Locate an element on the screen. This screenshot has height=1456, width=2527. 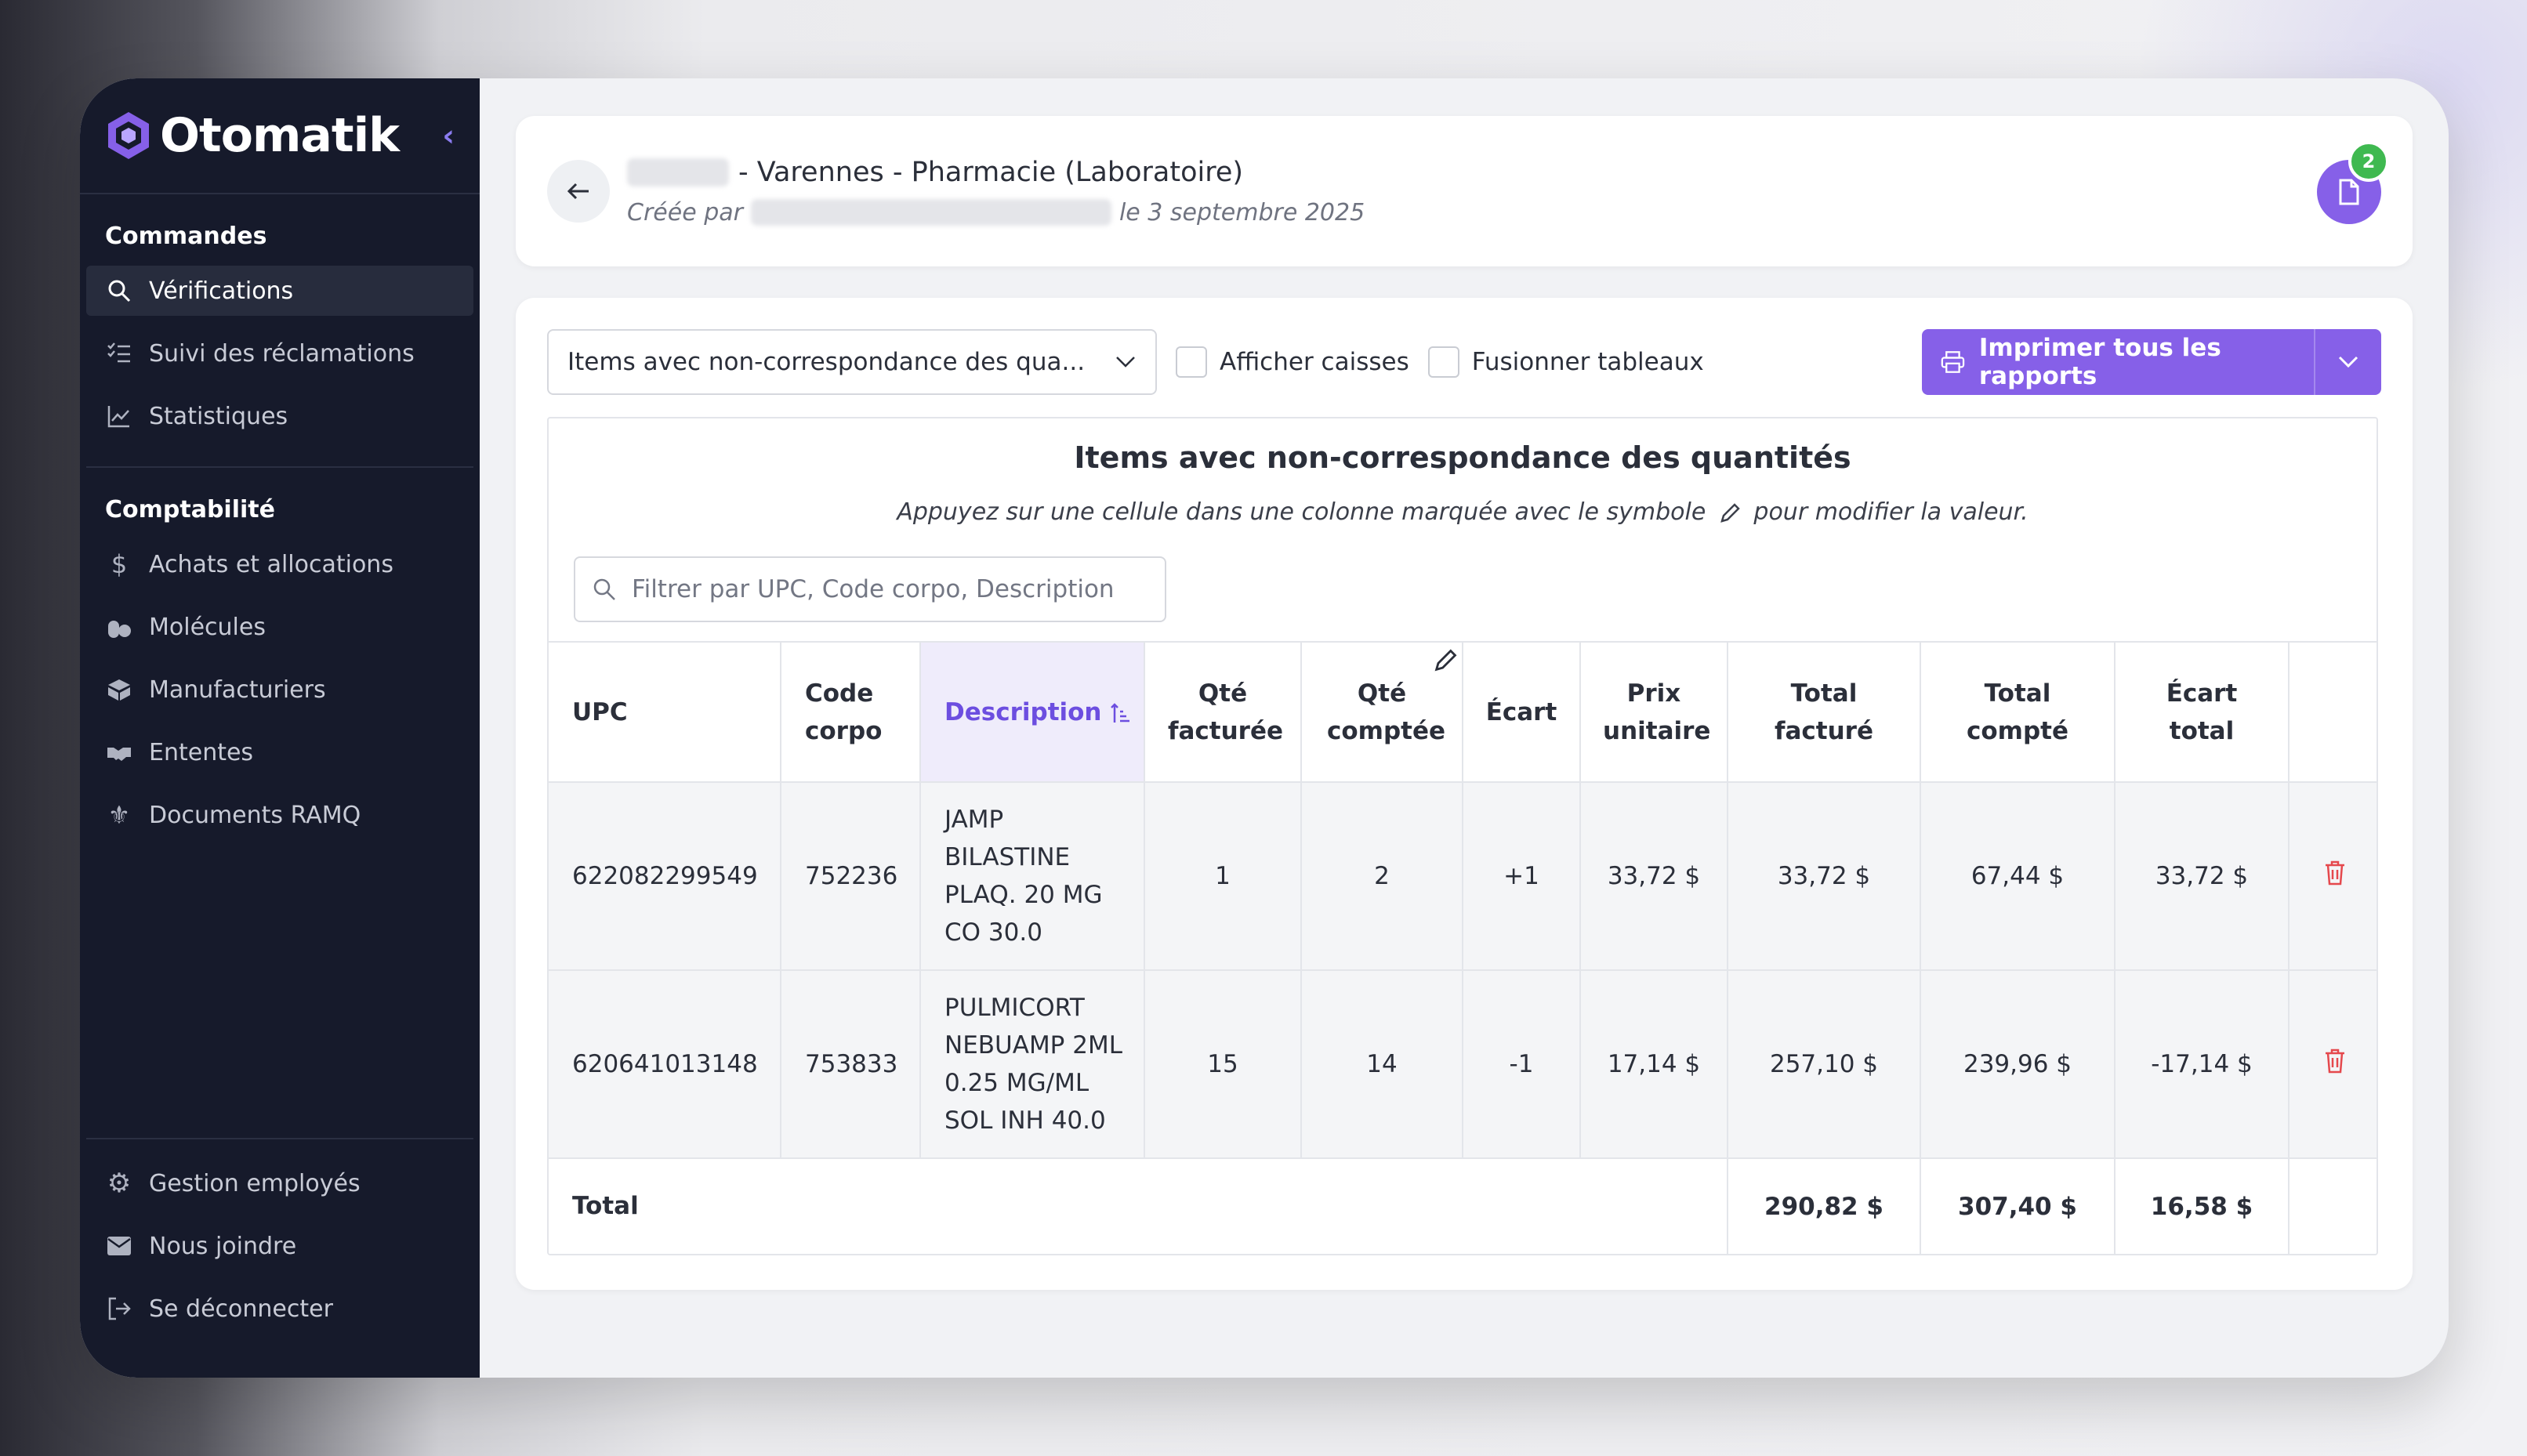
fleur-de-lis-icon: ⚜ is located at coordinates (119, 815).